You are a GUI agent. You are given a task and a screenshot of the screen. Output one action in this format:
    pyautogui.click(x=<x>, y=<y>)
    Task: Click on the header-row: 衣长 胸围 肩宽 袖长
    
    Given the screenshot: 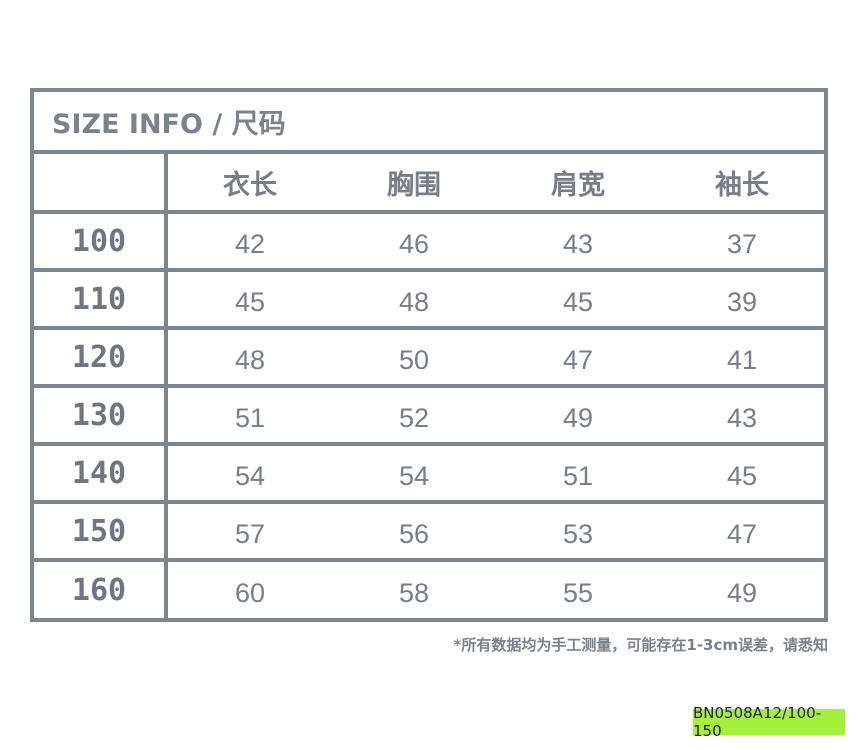 What is the action you would take?
    pyautogui.click(x=429, y=184)
    